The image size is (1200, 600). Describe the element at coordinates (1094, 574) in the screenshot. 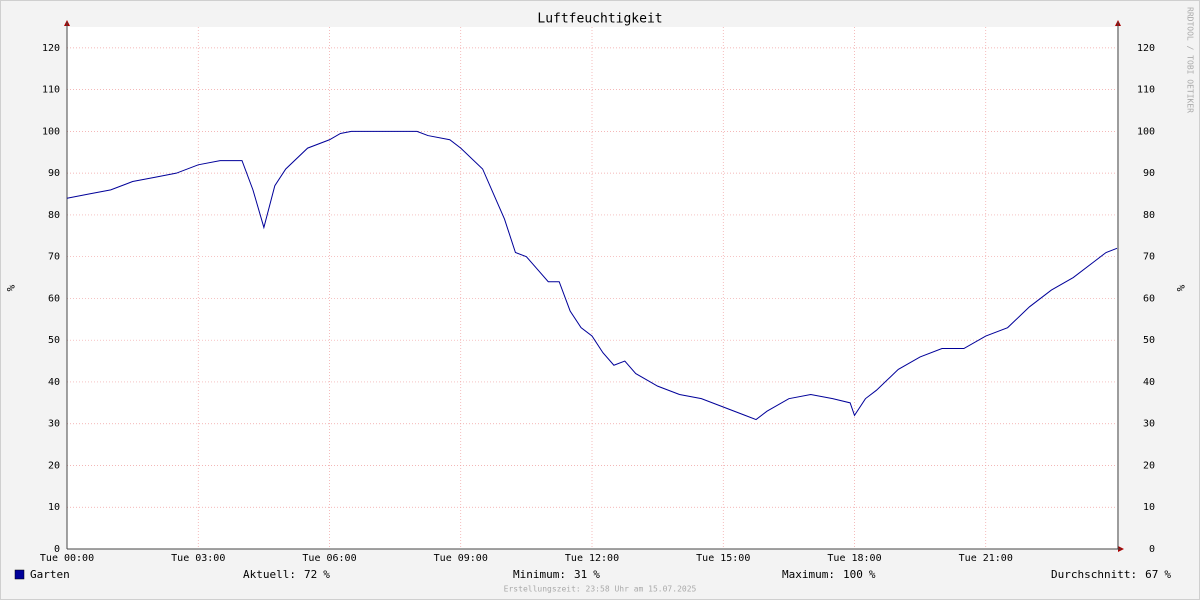

I see `stat-label: Durchschnitt:` at that location.